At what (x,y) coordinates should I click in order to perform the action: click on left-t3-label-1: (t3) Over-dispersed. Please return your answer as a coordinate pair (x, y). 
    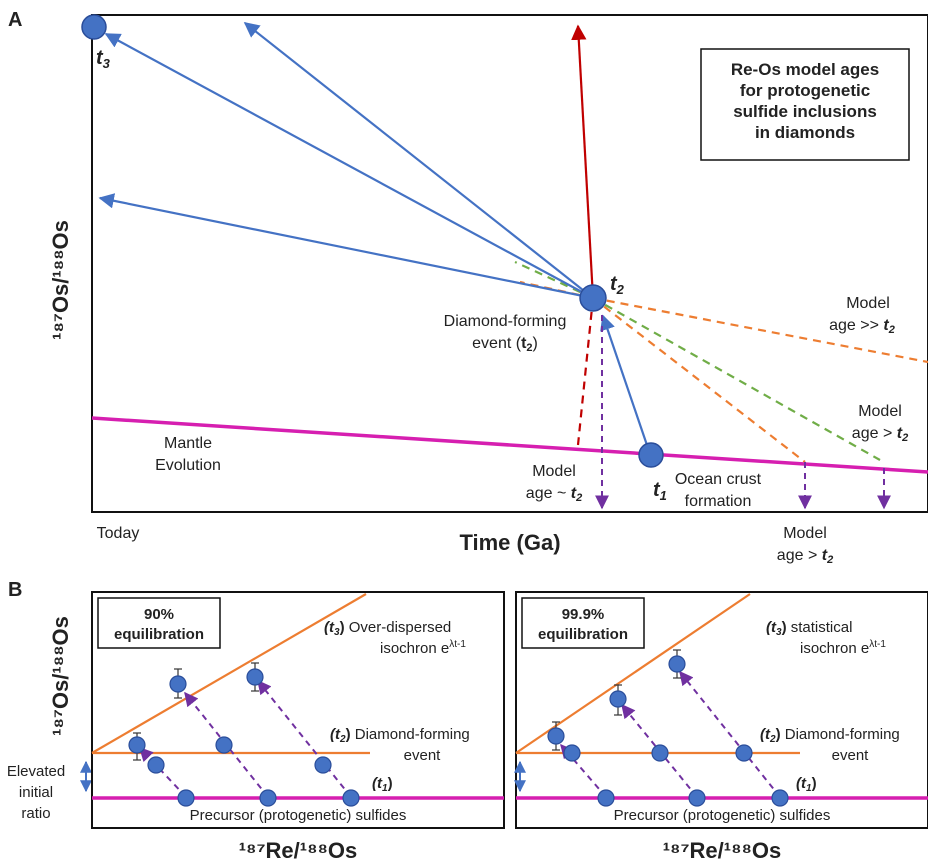
    Looking at the image, I should click on (387, 628).